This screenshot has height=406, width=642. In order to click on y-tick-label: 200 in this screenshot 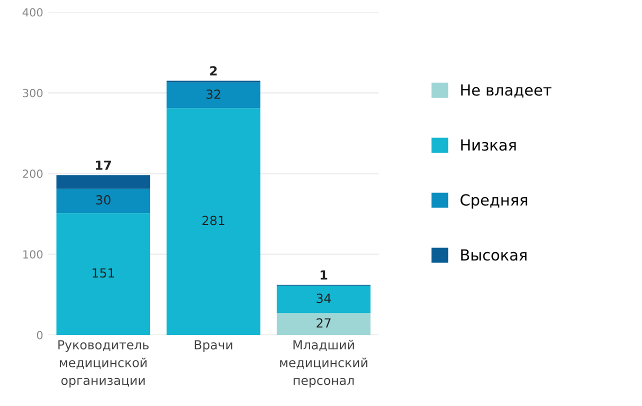, I will do `click(32, 174)`.